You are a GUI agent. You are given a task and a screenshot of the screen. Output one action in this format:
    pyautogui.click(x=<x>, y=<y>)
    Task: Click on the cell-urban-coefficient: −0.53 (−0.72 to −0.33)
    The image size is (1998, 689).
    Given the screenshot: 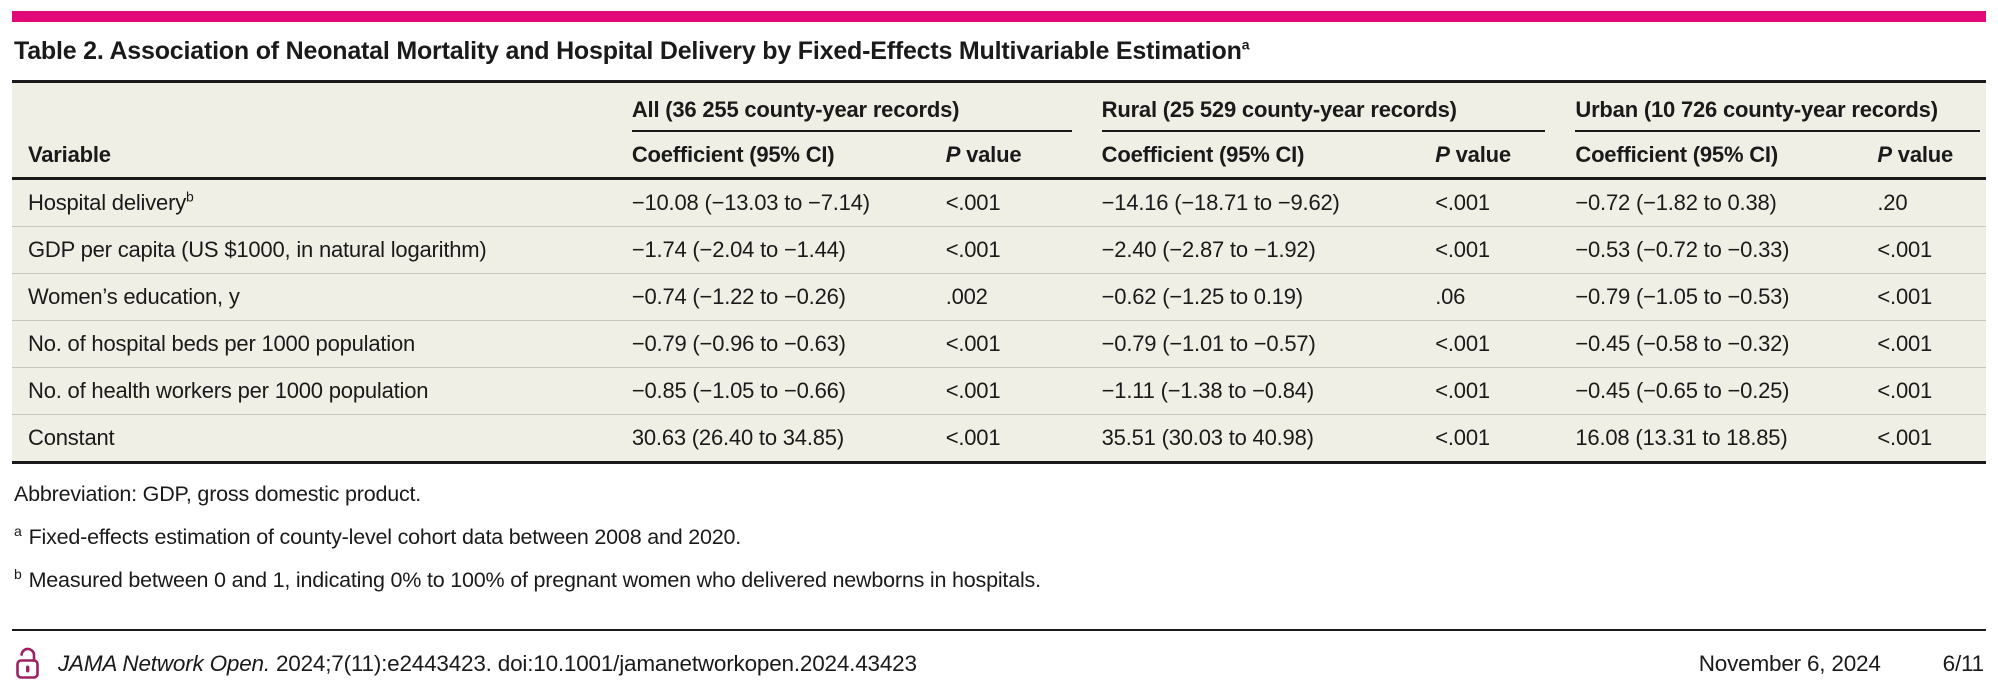 What is the action you would take?
    pyautogui.click(x=1726, y=250)
    